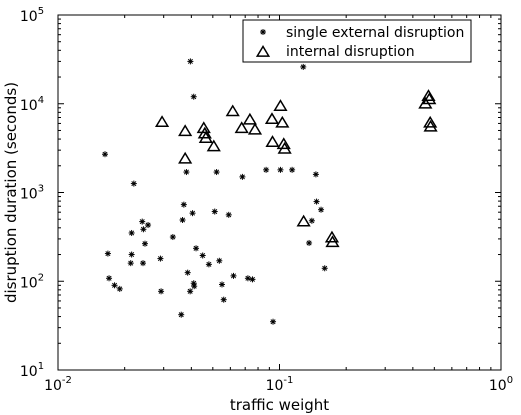 Image resolution: width=521 pixels, height=415 pixels. What do you see at coordinates (263, 51) in the screenshot?
I see `legend-triangle-marker` at bounding box center [263, 51].